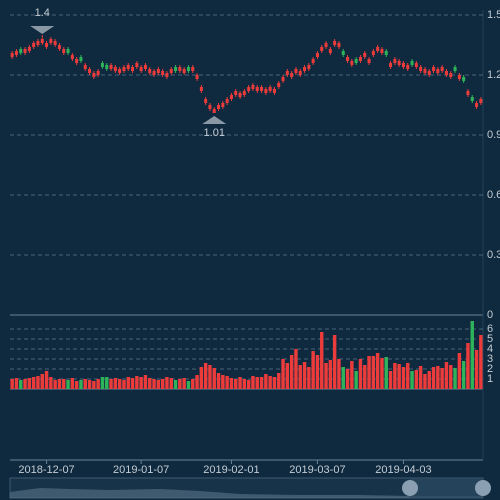 This screenshot has height=500, width=500. What do you see at coordinates (317, 470) in the screenshot?
I see `x-tick-label: 2019-03-07` at bounding box center [317, 470].